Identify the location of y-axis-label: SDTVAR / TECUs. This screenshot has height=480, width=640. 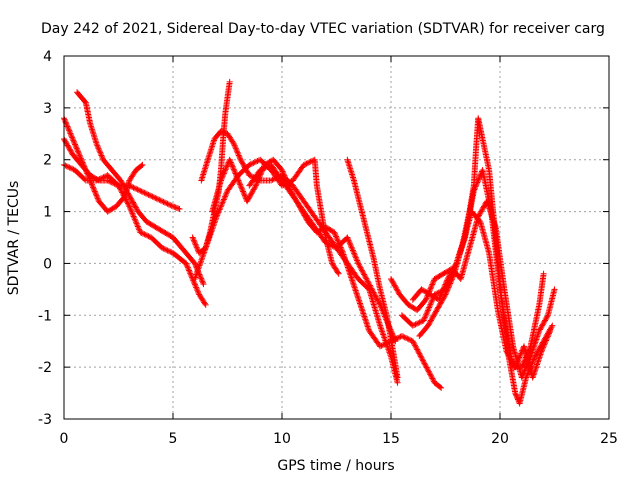
(14, 238).